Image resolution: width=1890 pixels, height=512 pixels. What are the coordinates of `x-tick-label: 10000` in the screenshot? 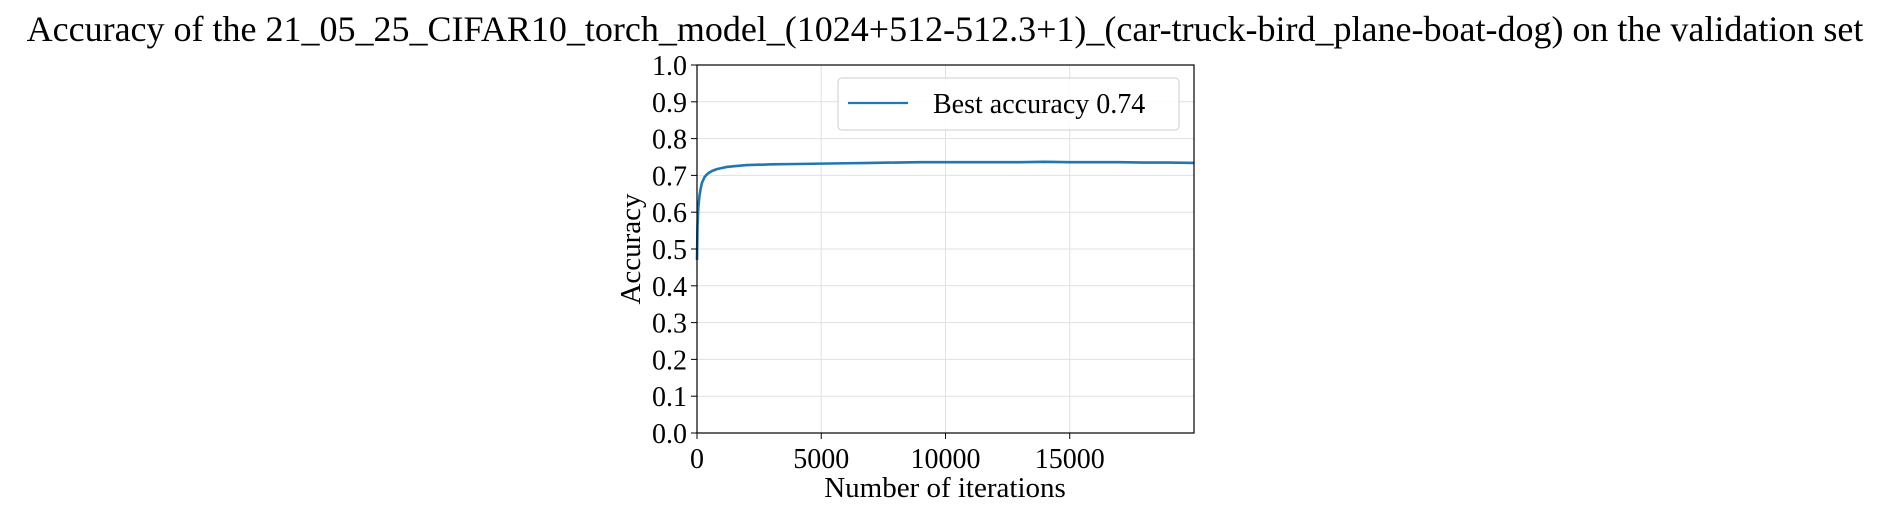 It's located at (946, 459).